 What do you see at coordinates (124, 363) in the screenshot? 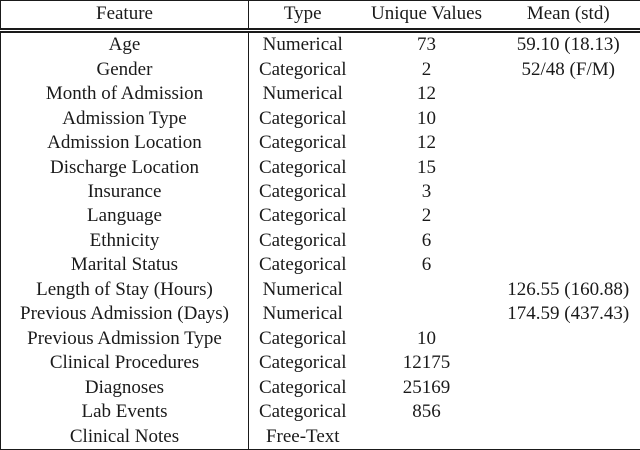
I see `cell-feature: Clinical Procedures` at bounding box center [124, 363].